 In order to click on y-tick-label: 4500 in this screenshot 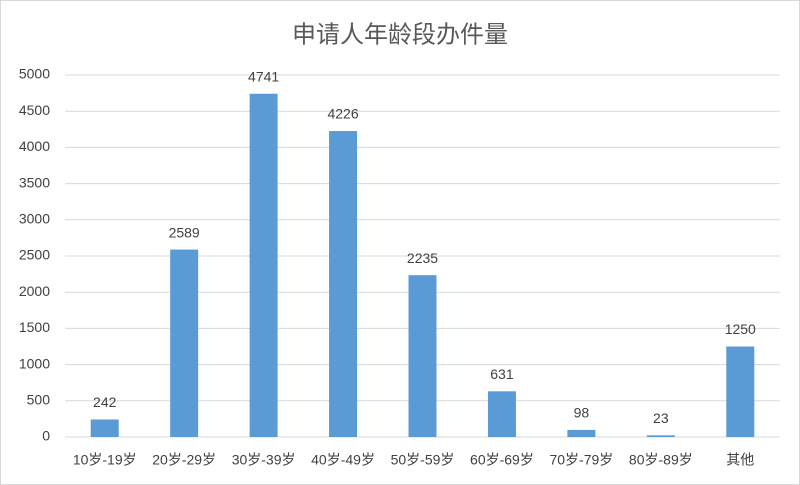, I will do `click(34, 110)`.